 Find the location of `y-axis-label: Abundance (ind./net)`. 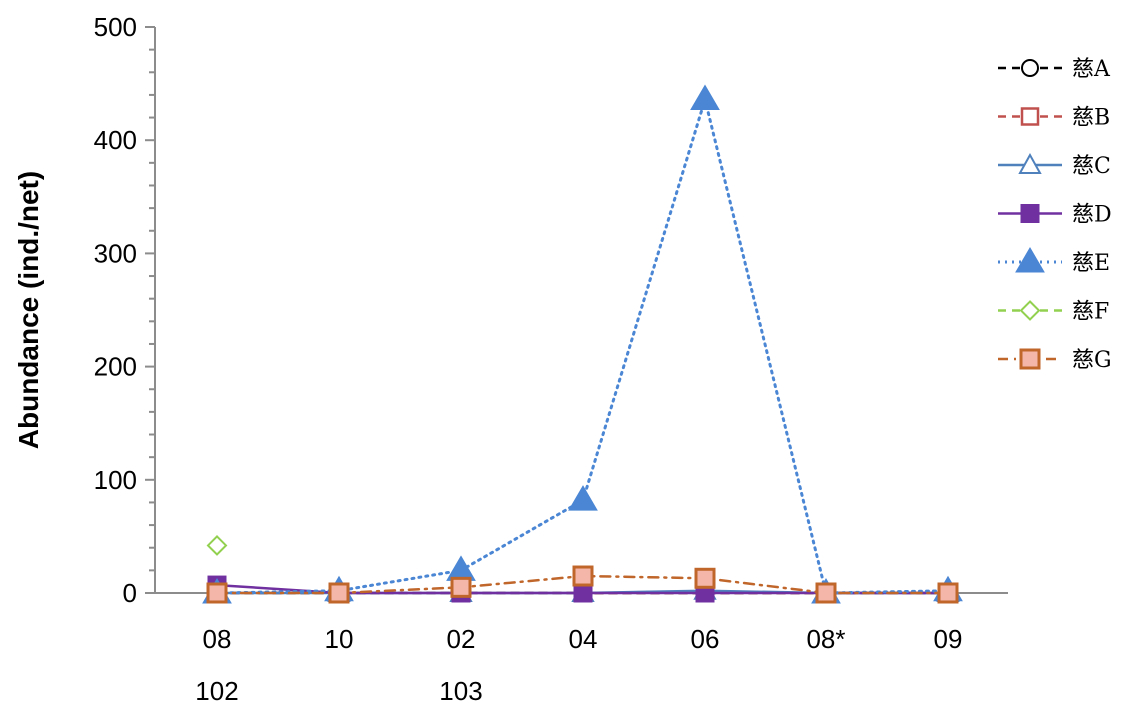

y-axis-label: Abundance (ind./net) is located at coordinates (28, 310).